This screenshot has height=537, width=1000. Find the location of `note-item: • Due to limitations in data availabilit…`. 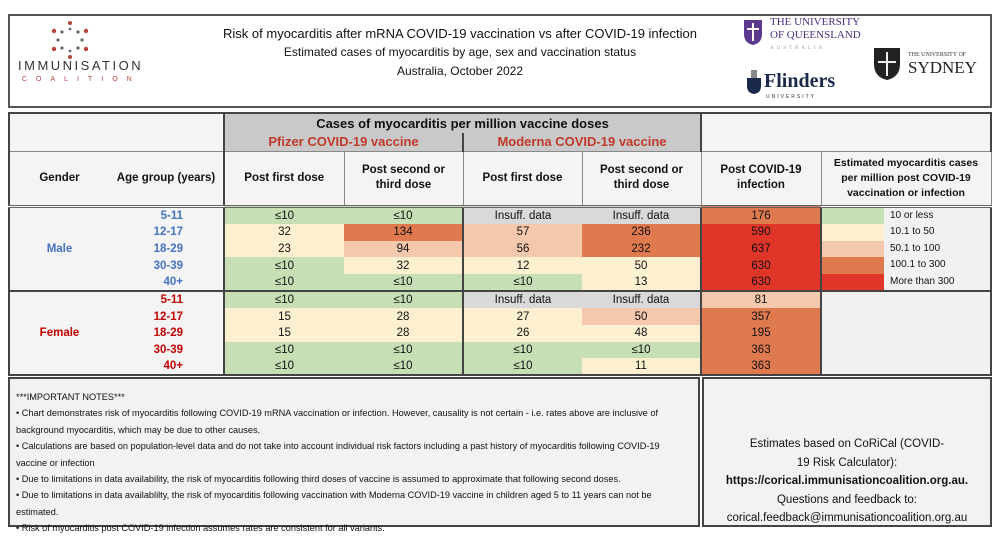

note-item: • Due to limitations in data availabilit… is located at coordinates (318, 479).